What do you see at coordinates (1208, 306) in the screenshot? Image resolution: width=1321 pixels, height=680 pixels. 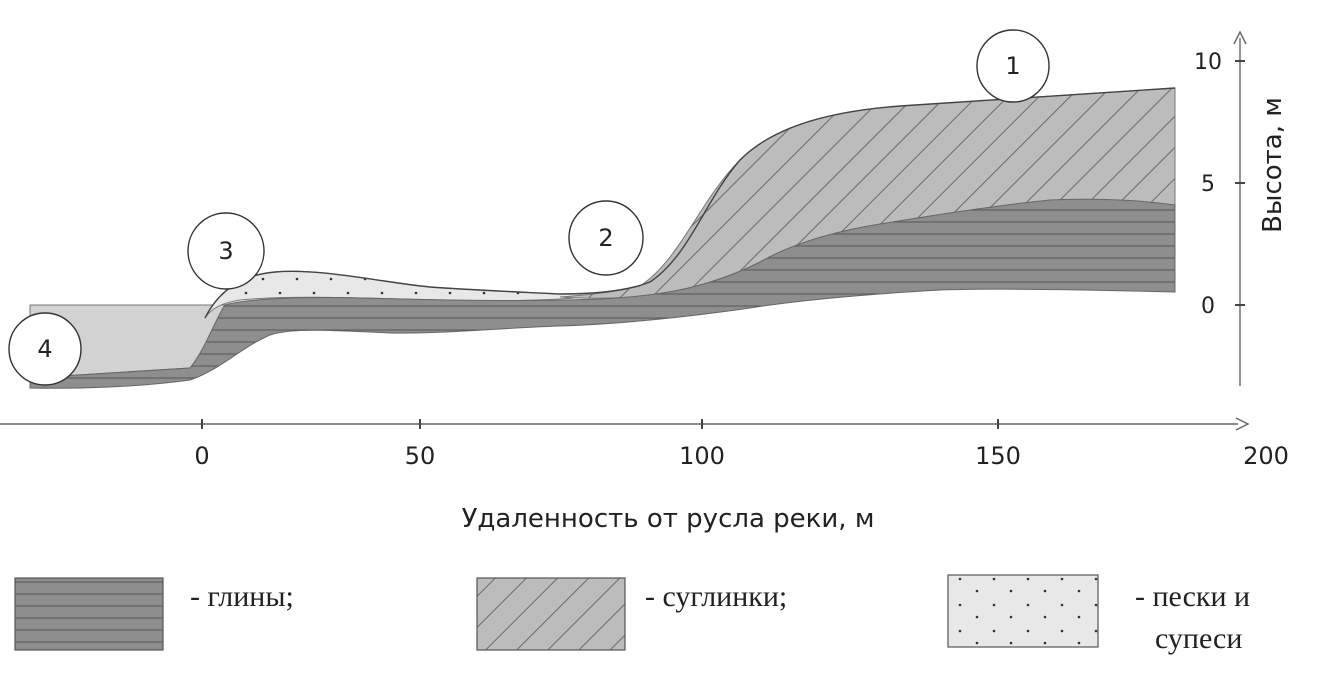 I see `y-tick-label-0: 0` at bounding box center [1208, 306].